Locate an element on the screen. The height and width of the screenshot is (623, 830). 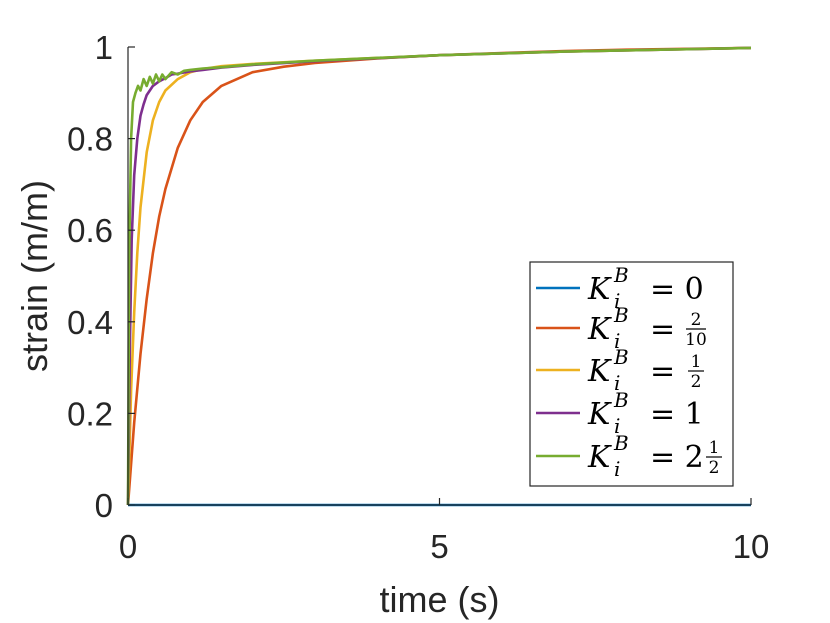
legend-item: K Bi = 12 is located at coordinates (620, 370).